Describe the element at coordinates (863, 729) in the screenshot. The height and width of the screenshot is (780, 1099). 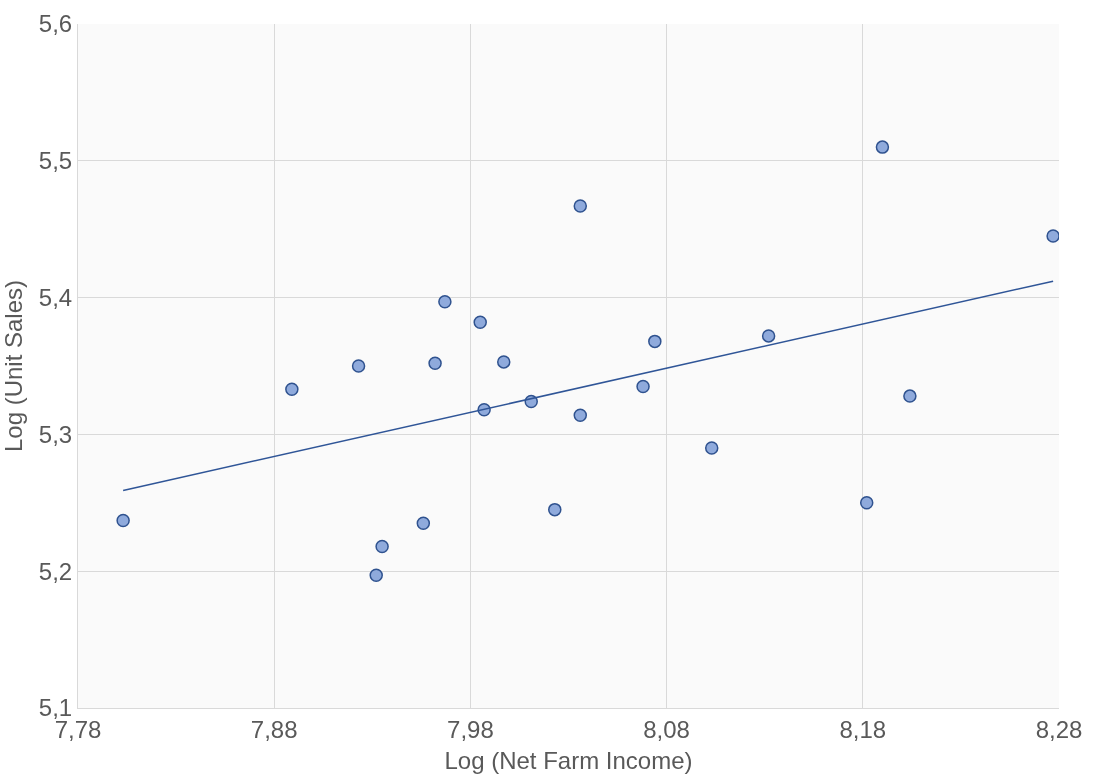
I see `x-tick-label: 8,18` at that location.